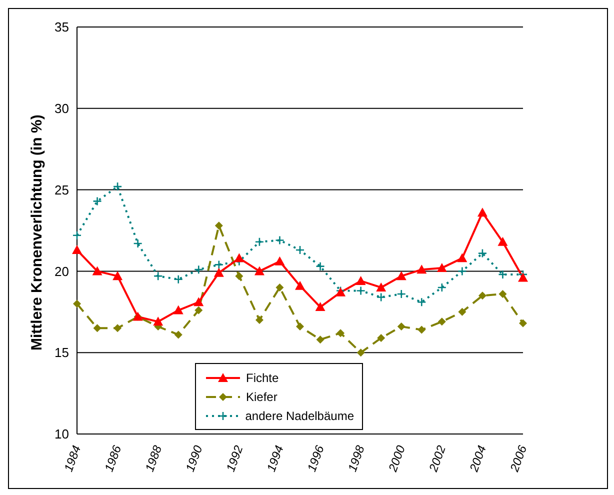 Image resolution: width=614 pixels, height=495 pixels. I want to click on y-tick-label: 10, so click(61, 434).